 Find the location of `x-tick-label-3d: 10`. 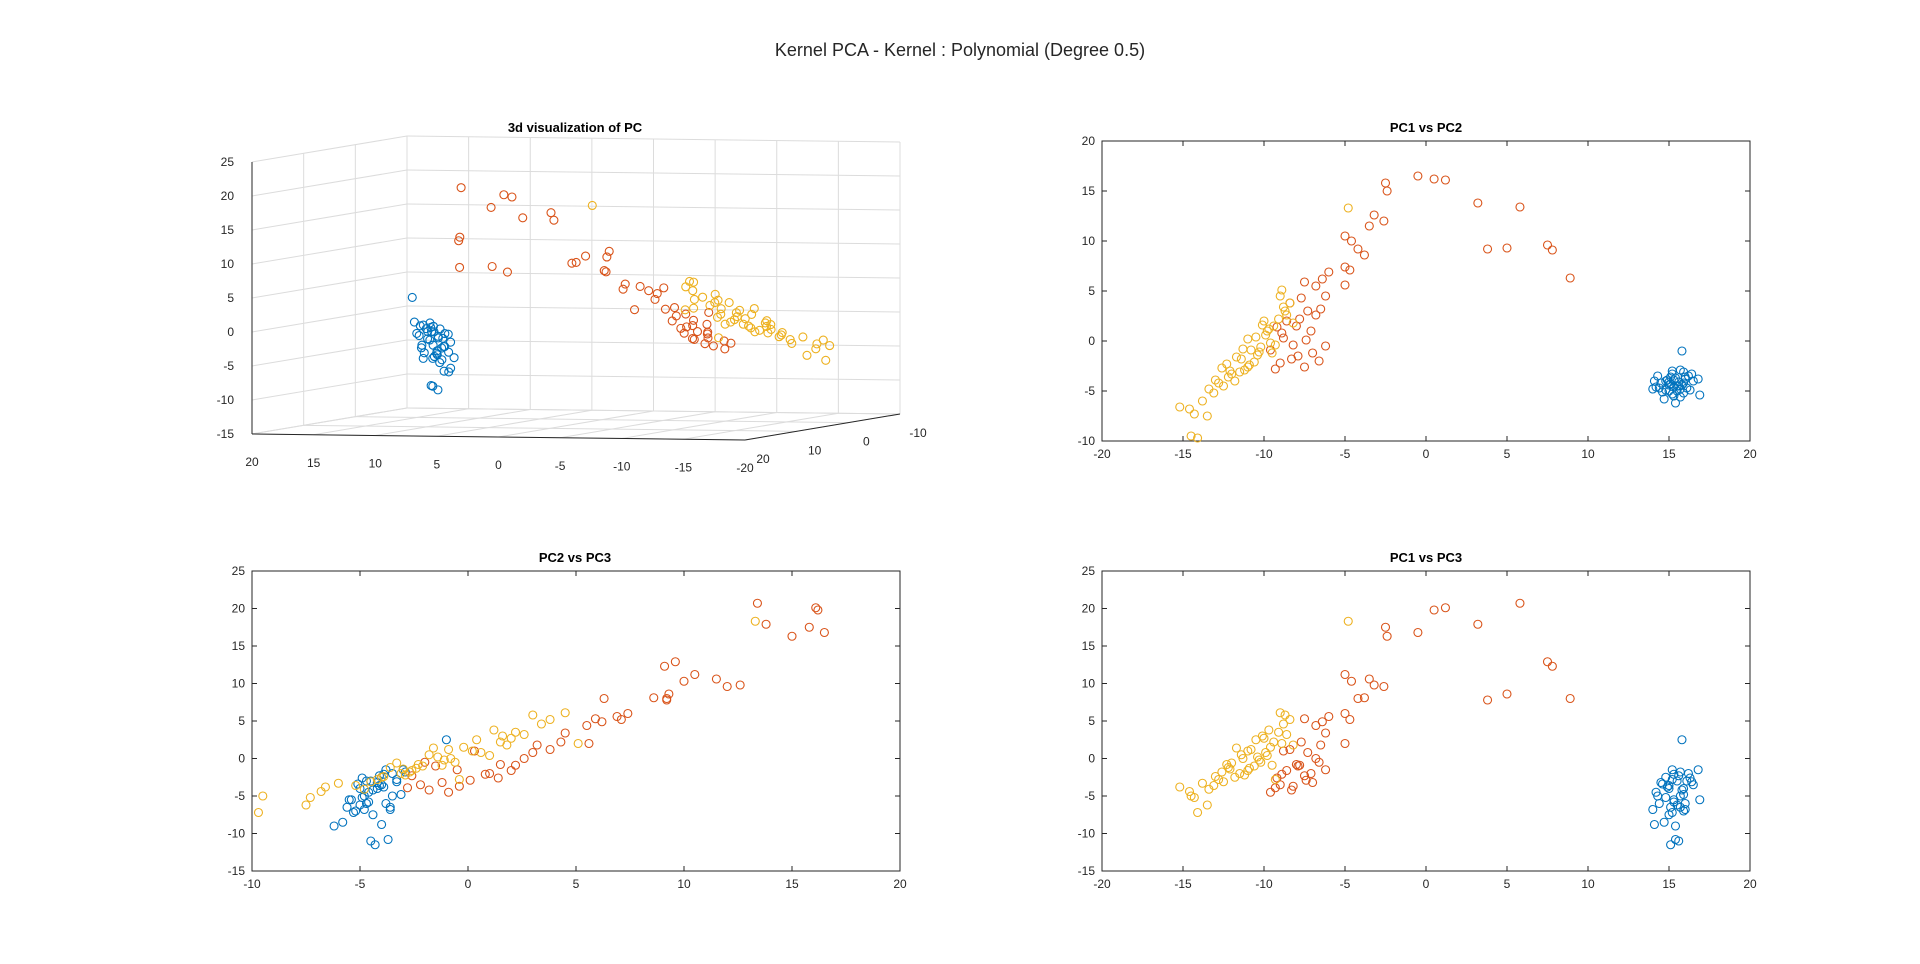

x-tick-label-3d: 10 is located at coordinates (376, 464).